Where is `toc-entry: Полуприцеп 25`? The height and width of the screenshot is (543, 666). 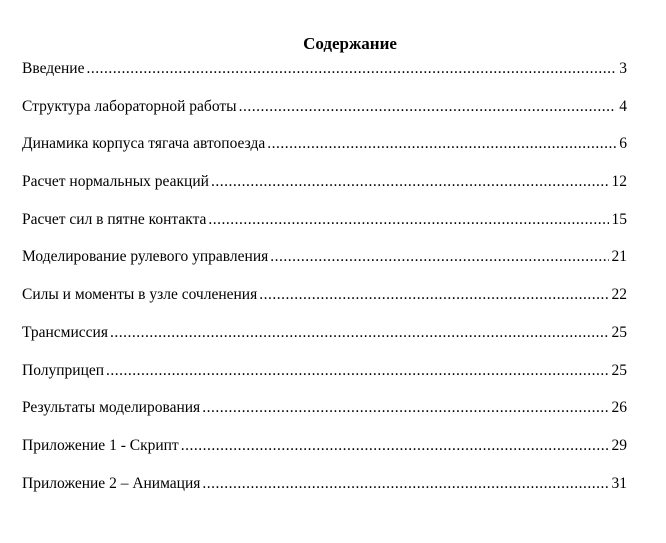
toc-entry: Полуприцеп 25 is located at coordinates (324, 380).